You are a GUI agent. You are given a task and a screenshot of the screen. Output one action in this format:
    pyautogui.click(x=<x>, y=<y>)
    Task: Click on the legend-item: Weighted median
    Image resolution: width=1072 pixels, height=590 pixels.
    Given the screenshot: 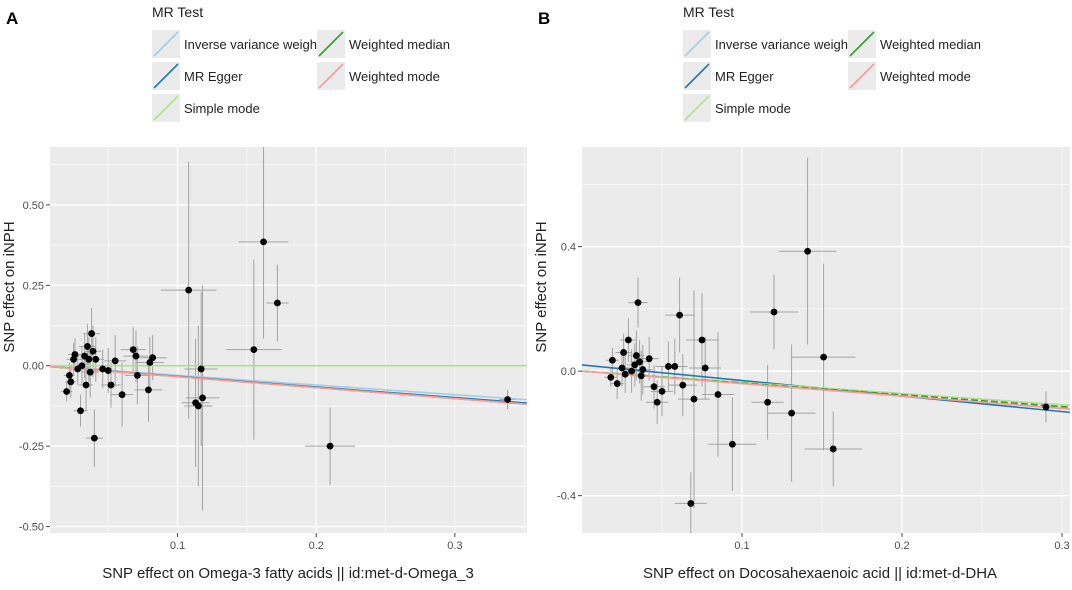 What is the action you would take?
    pyautogui.click(x=383, y=44)
    